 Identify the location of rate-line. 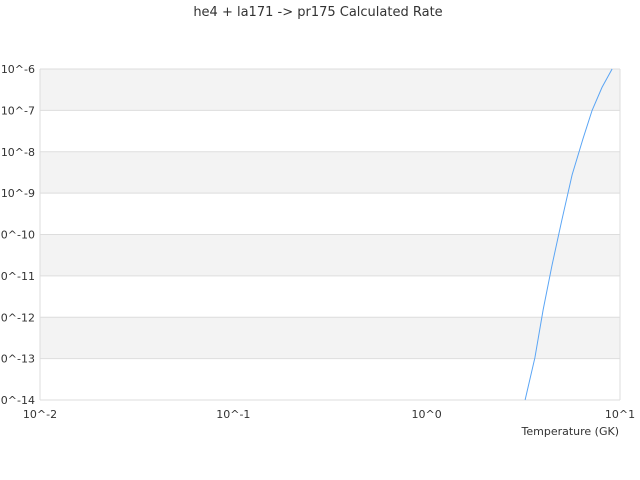
(568, 234).